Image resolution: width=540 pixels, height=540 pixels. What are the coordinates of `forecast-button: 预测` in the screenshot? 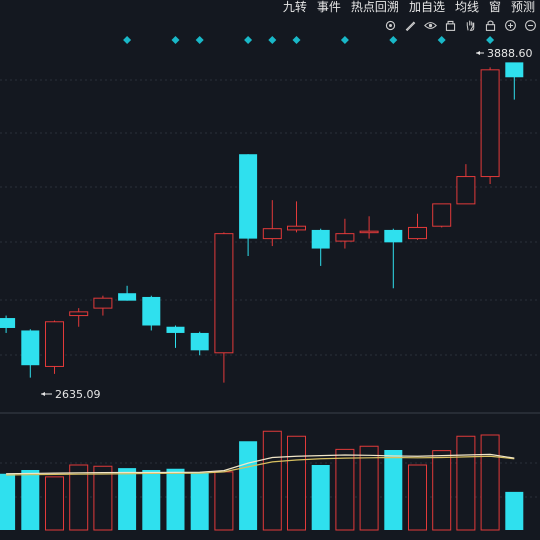 It's located at (522, 7).